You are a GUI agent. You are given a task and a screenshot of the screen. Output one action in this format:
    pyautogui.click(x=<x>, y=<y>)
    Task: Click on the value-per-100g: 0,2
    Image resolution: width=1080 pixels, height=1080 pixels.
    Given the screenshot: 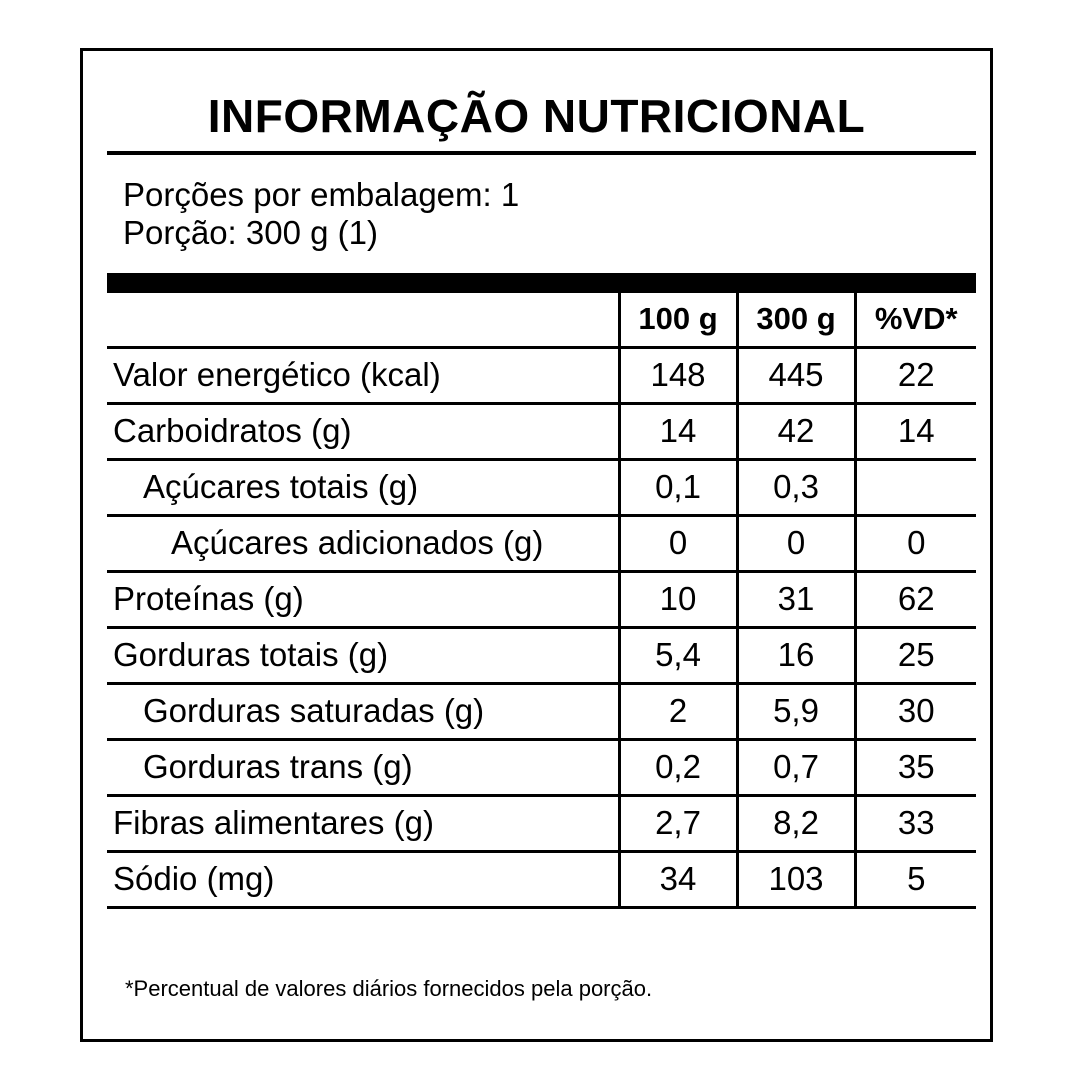 What is the action you would take?
    pyautogui.click(x=677, y=768)
    